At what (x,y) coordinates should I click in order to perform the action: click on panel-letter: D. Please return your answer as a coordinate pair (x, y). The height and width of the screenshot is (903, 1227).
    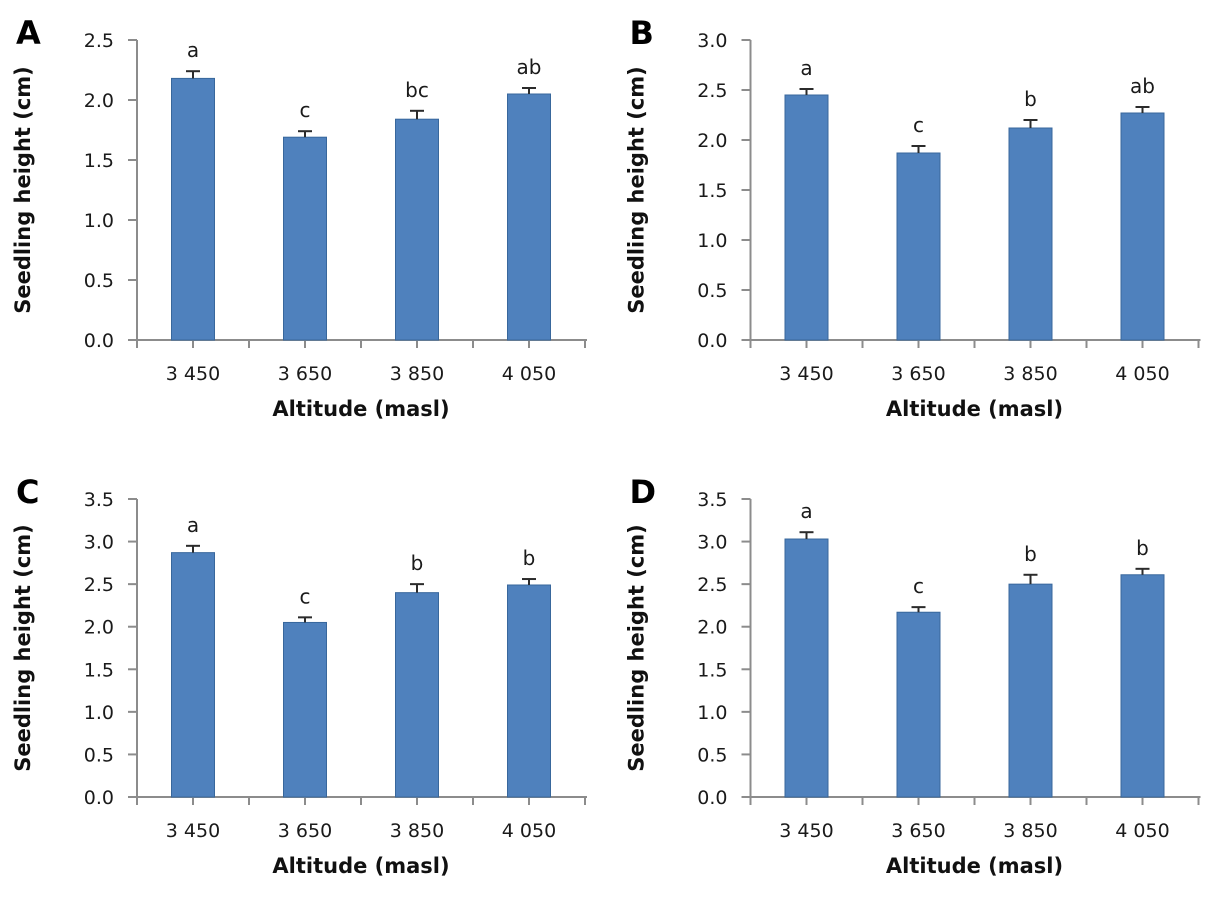
    Looking at the image, I should click on (643, 492).